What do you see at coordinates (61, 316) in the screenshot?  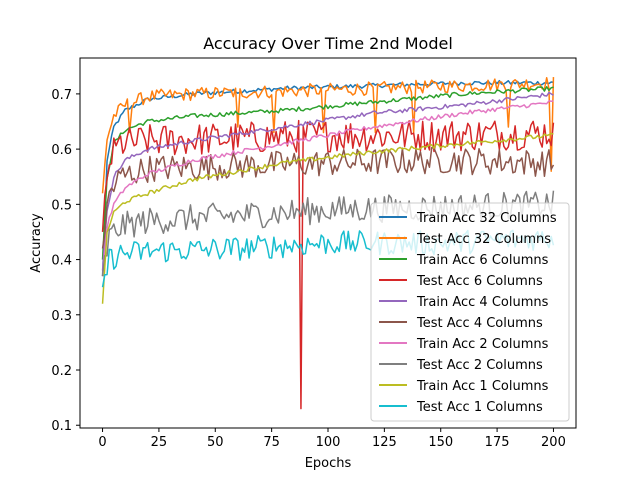 I see `y-tick-label: 0.3` at bounding box center [61, 316].